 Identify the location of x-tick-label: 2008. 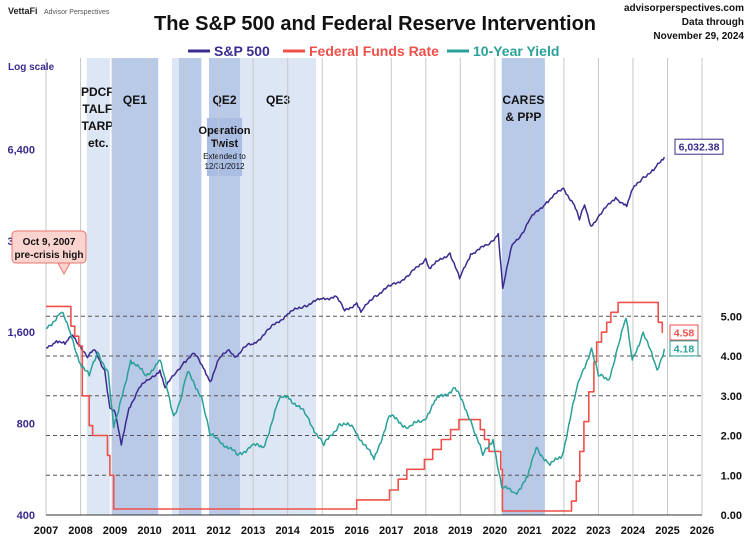
(80, 531).